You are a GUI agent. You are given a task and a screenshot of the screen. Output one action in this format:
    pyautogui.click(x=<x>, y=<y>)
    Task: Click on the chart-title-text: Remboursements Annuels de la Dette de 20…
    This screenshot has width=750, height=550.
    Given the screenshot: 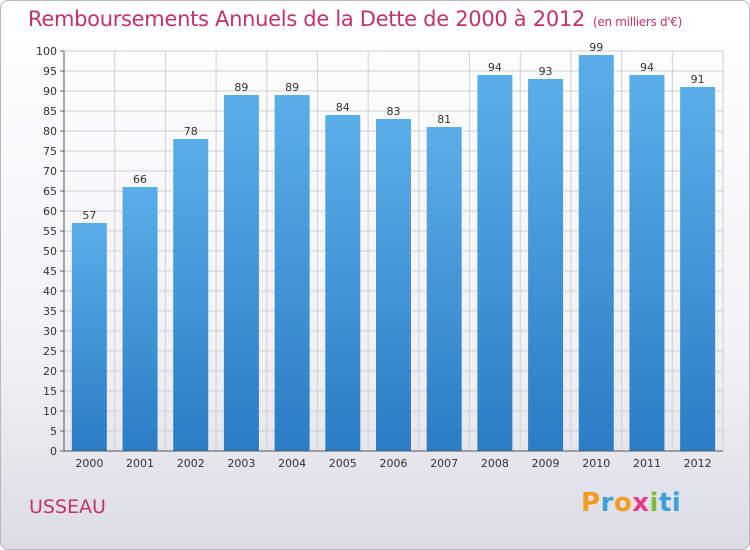 What is the action you would take?
    pyautogui.click(x=306, y=19)
    